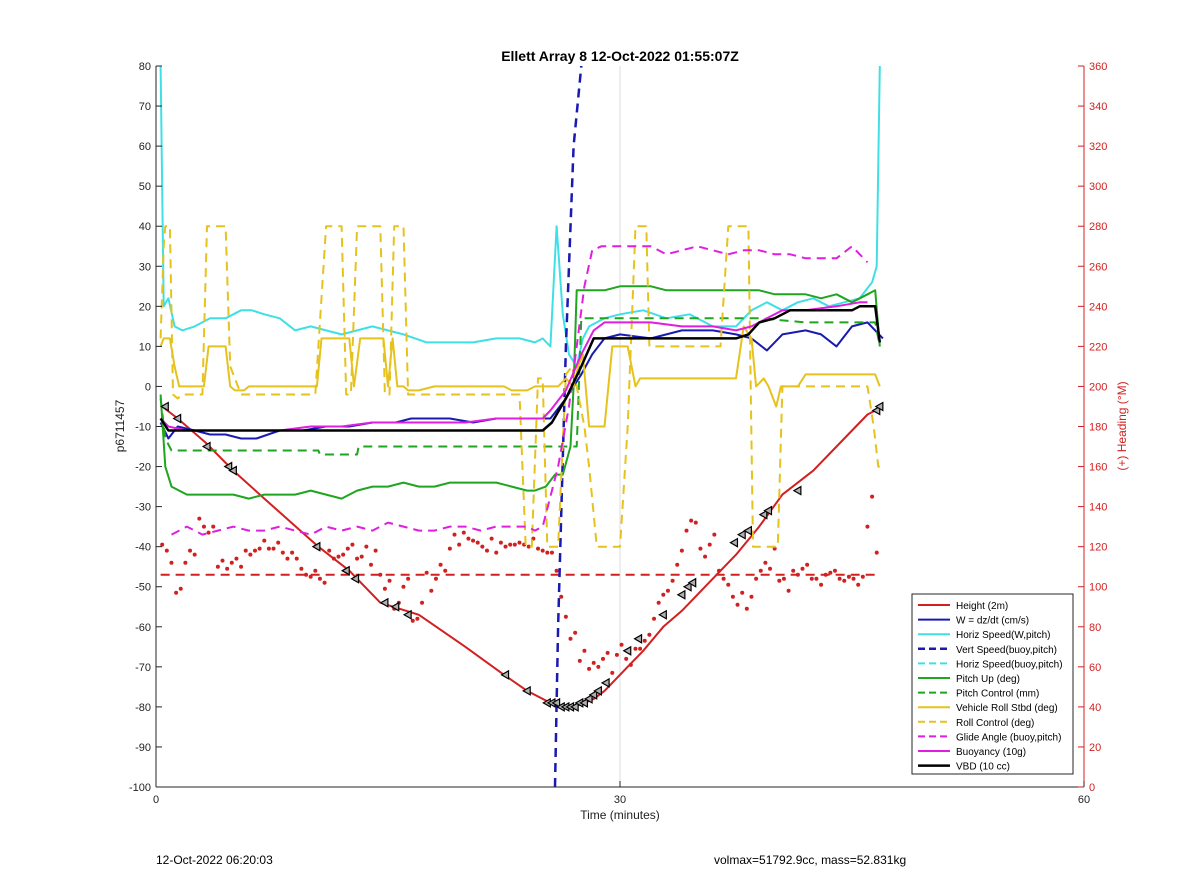 The width and height of the screenshot is (1200, 885). Describe the element at coordinates (1095, 708) in the screenshot. I see `y-right-tick-label: 40` at that location.